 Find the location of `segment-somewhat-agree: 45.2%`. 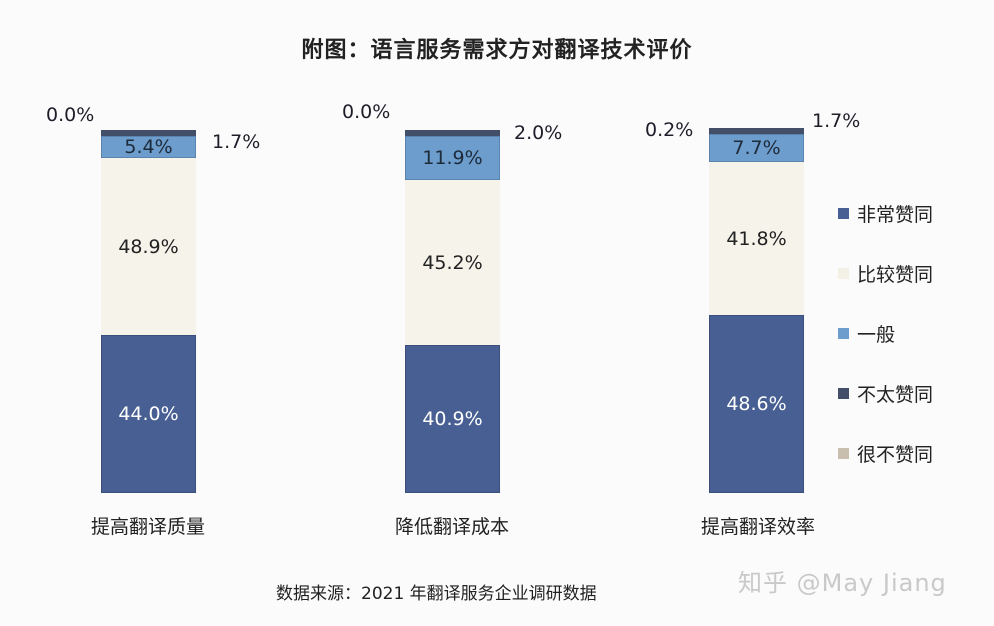

segment-somewhat-agree: 45.2% is located at coordinates (452, 262).